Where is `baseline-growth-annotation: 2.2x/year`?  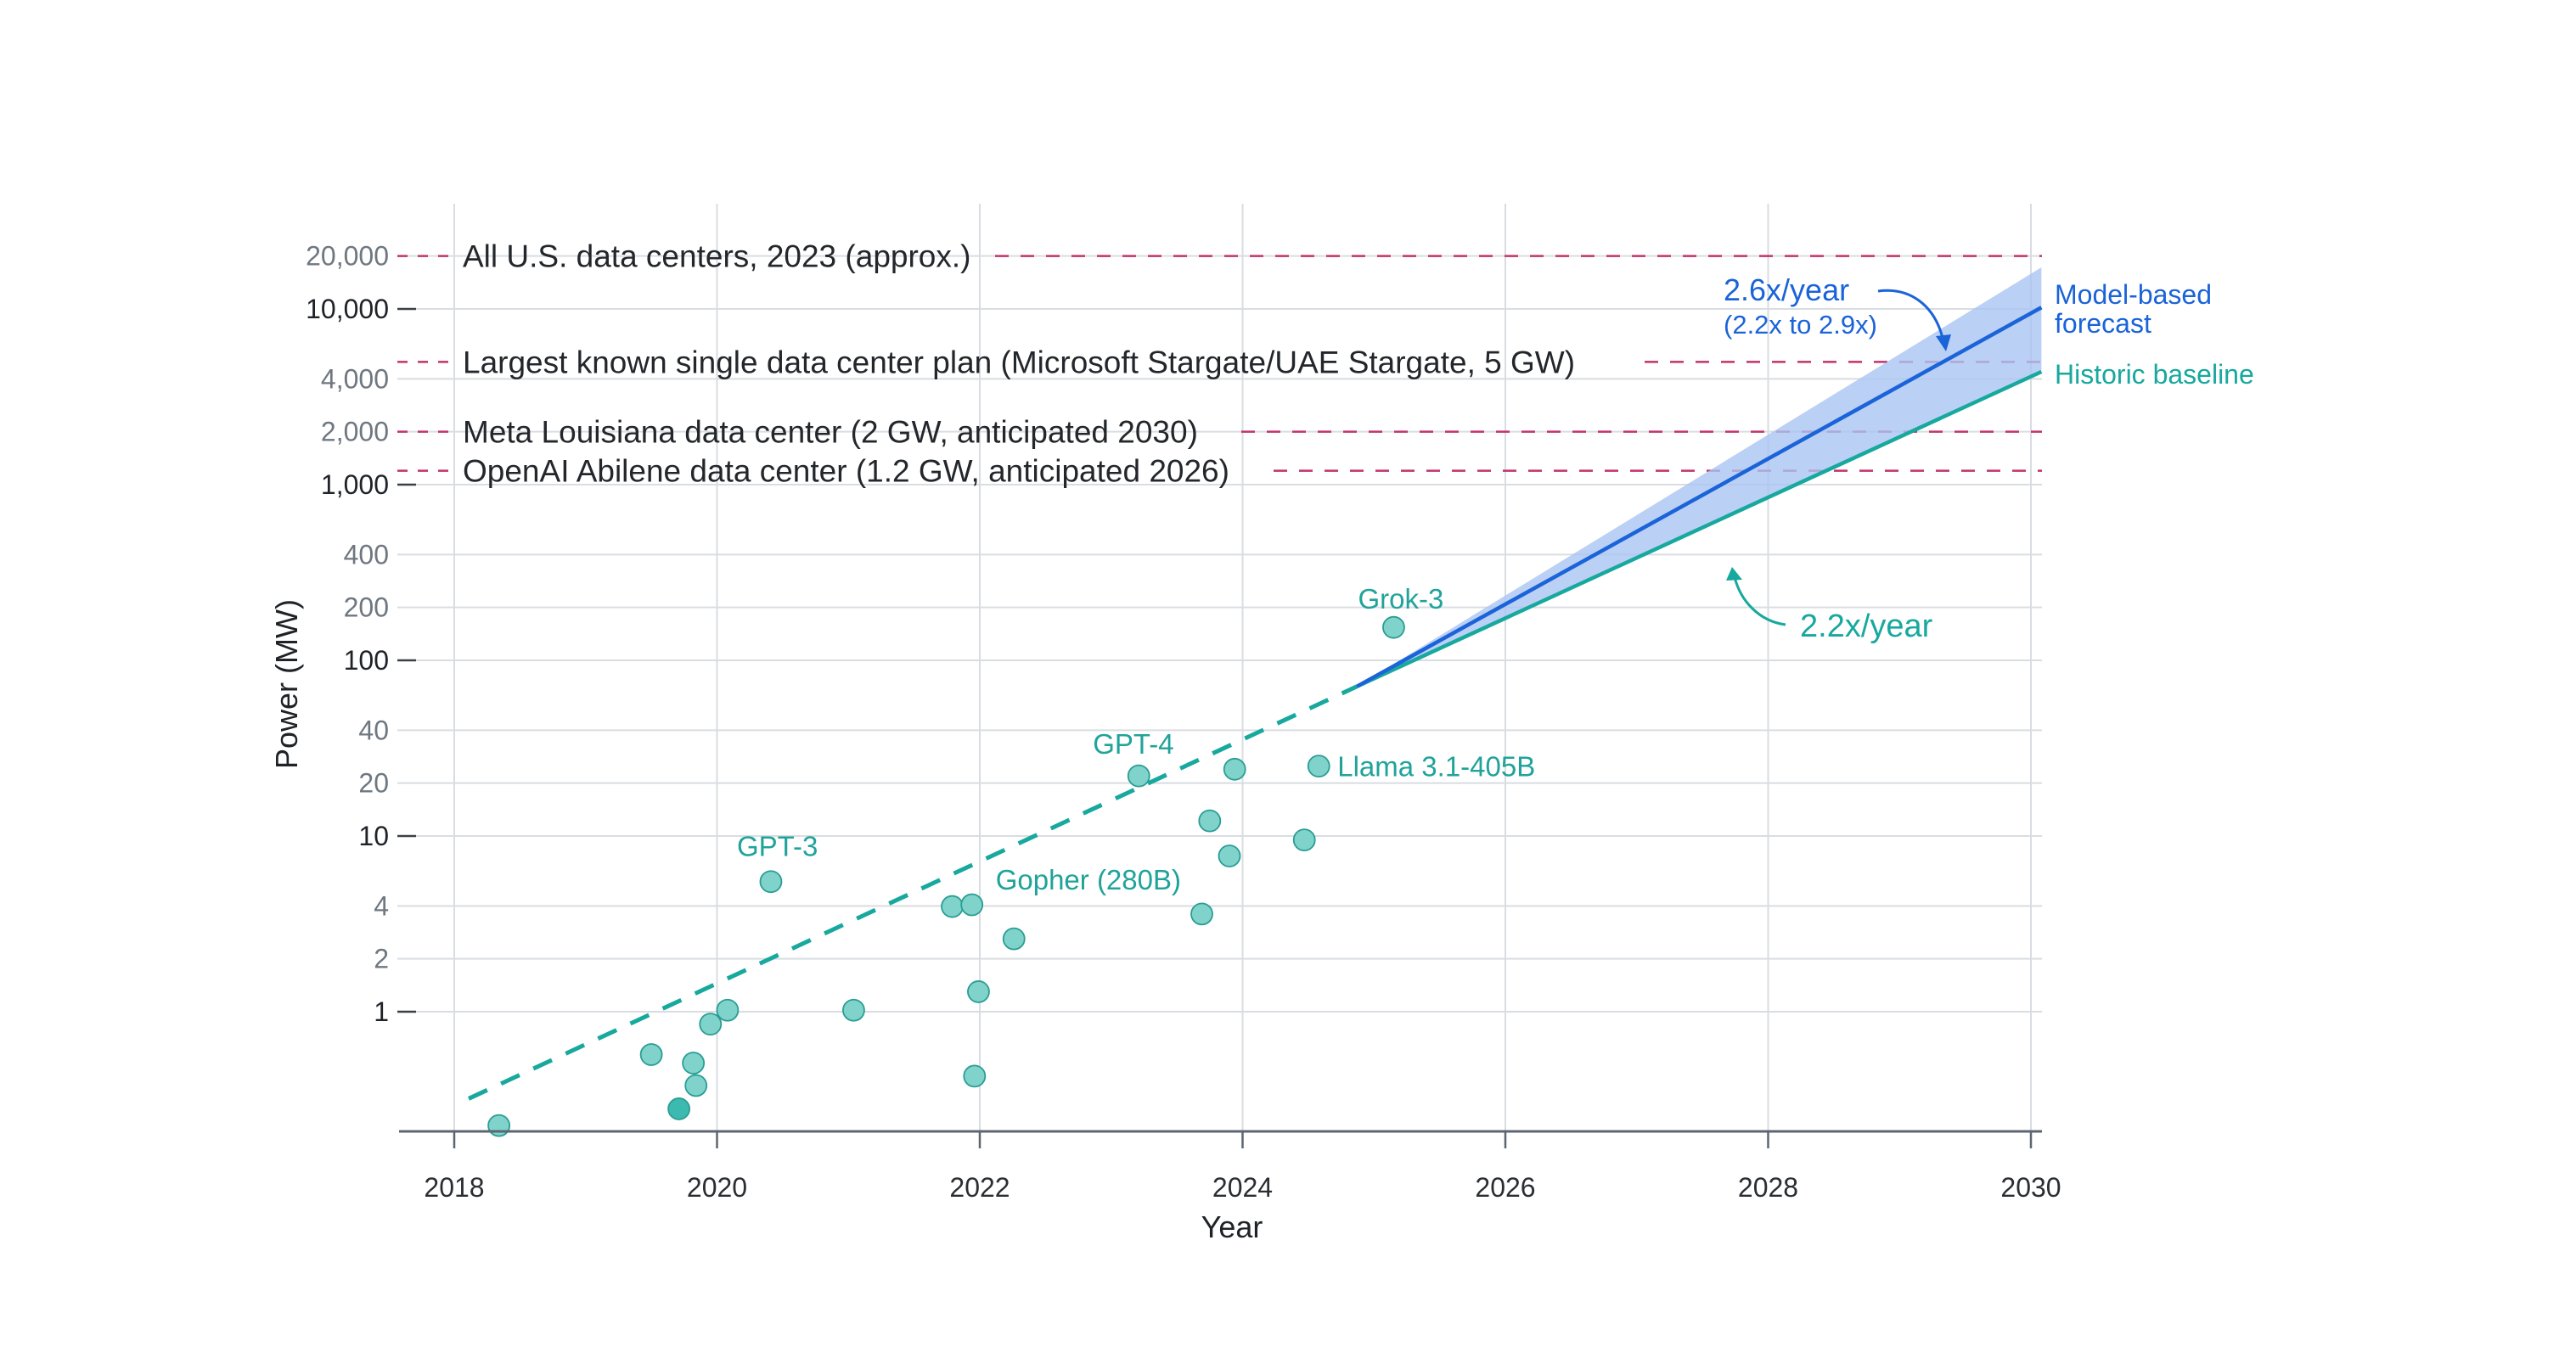 baseline-growth-annotation: 2.2x/year is located at coordinates (1866, 626).